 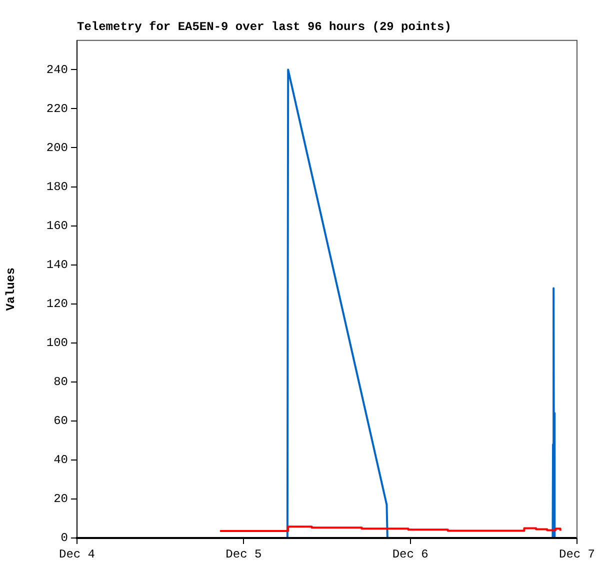 What do you see at coordinates (57, 304) in the screenshot?
I see `y-tick-label: 120` at bounding box center [57, 304].